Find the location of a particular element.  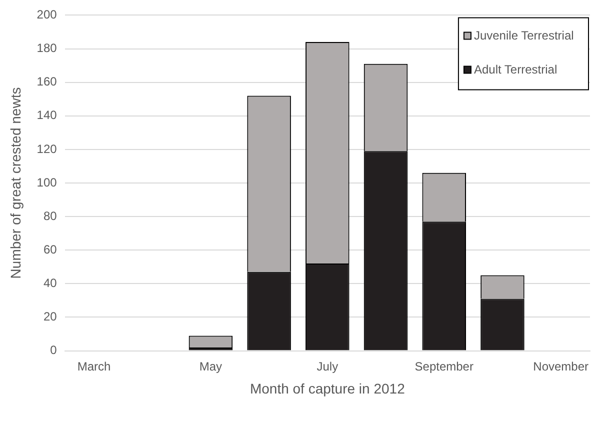

x-tick-label: May is located at coordinates (210, 366).